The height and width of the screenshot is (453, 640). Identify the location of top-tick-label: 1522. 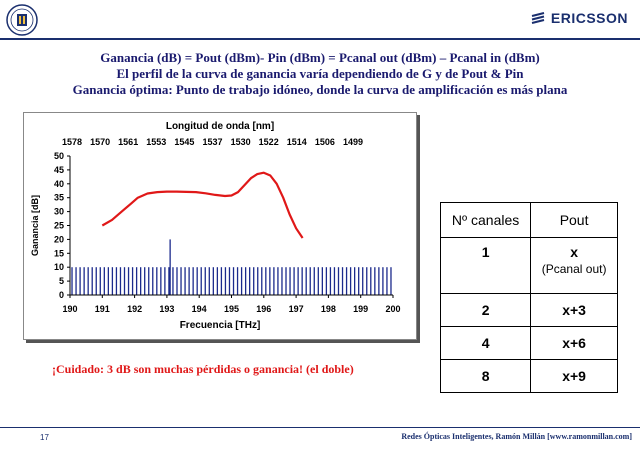
(269, 142).